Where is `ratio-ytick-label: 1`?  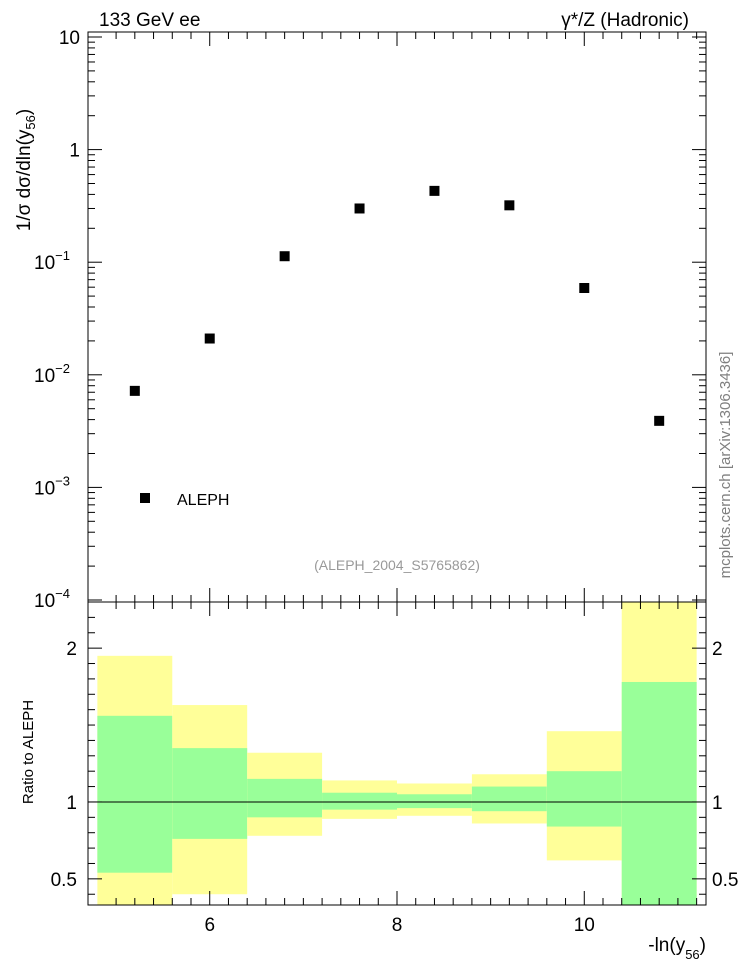 ratio-ytick-label: 1 is located at coordinates (71, 803).